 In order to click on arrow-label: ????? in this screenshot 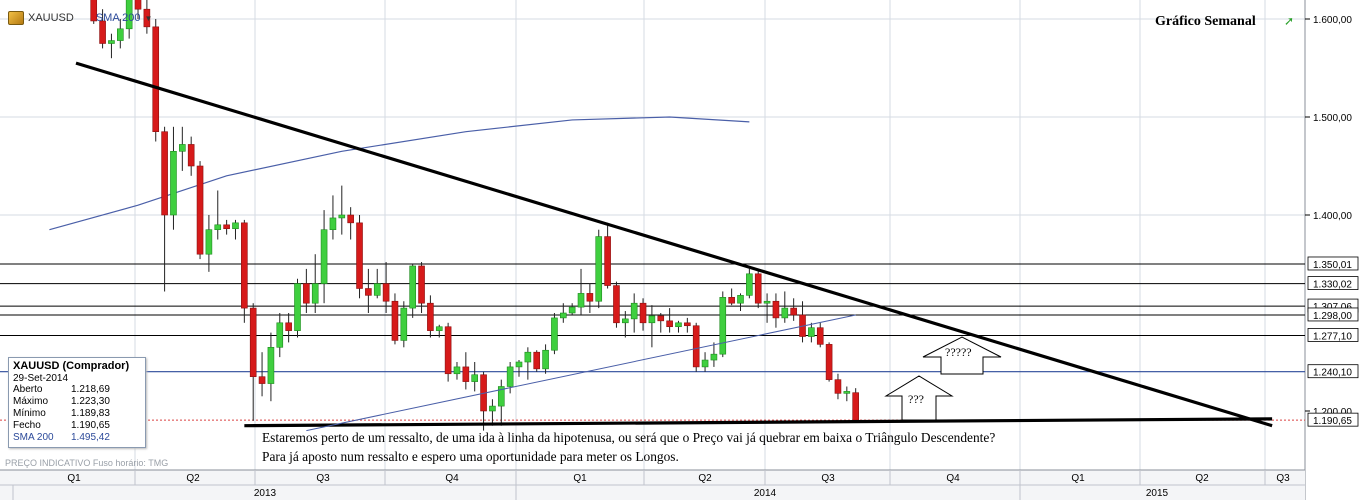, I will do `click(958, 352)`.